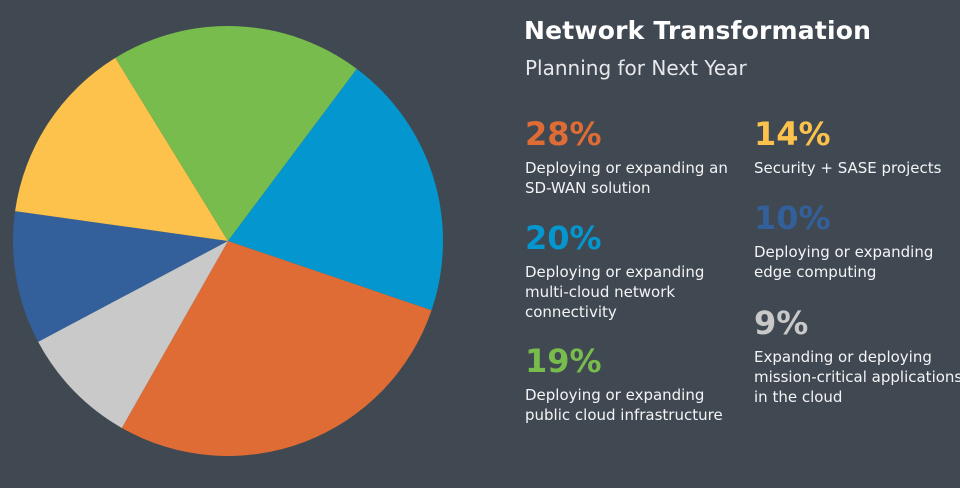 Image resolution: width=960 pixels, height=488 pixels. I want to click on stat-percent: 14%, so click(792, 134).